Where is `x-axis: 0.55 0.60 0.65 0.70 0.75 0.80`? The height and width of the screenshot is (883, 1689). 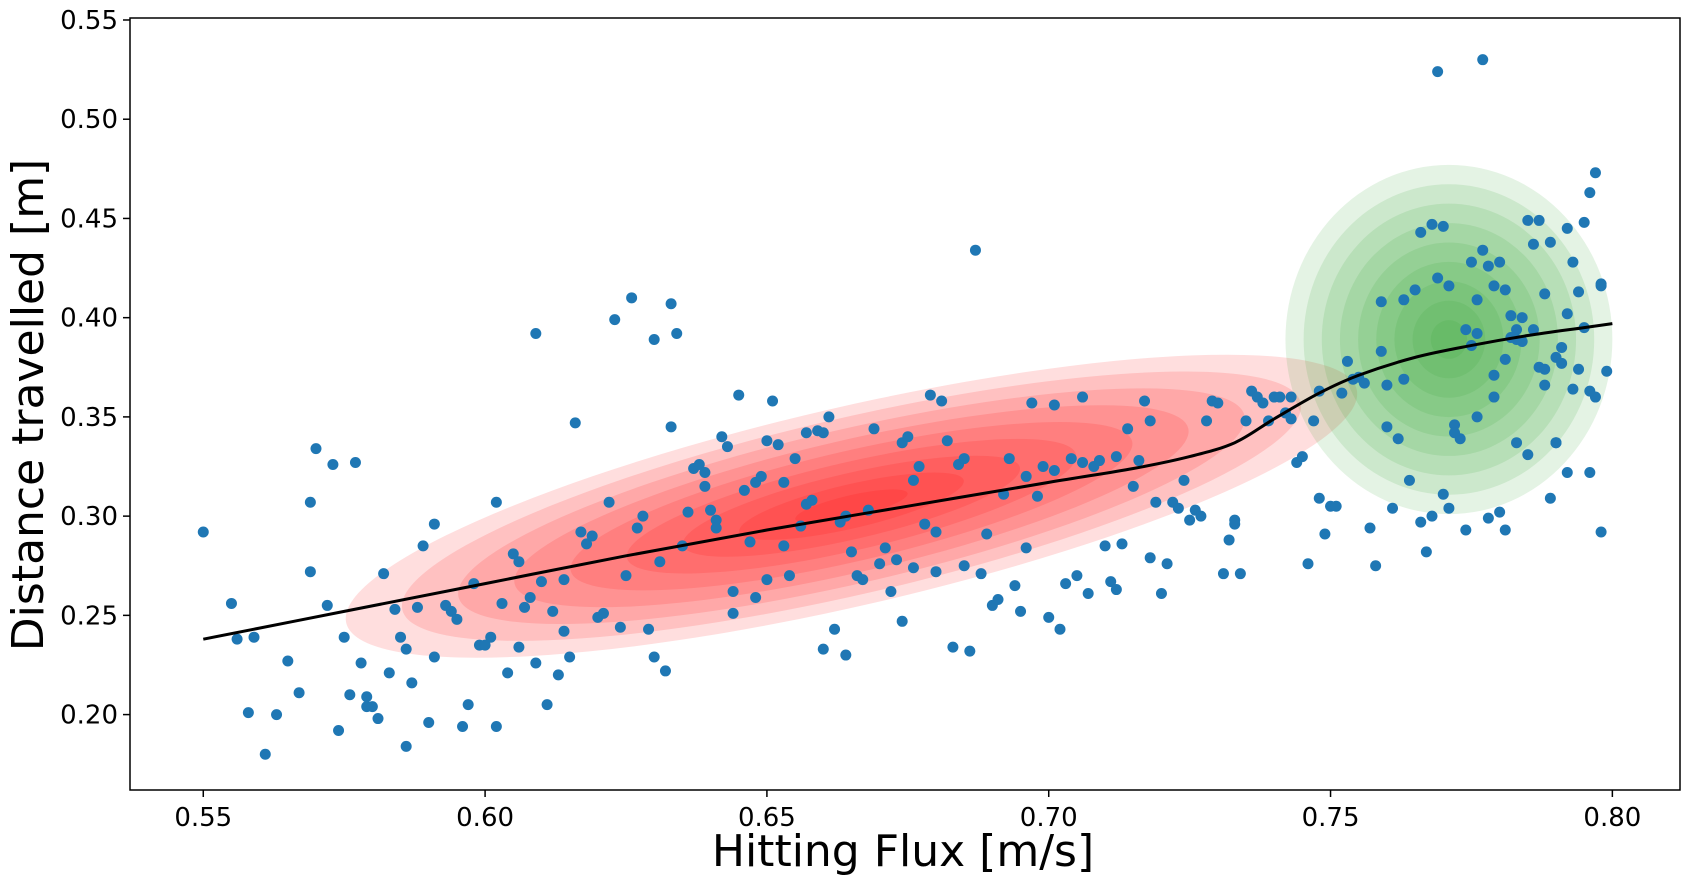 x-axis: 0.55 0.60 0.65 0.70 0.75 0.80 is located at coordinates (907, 811).